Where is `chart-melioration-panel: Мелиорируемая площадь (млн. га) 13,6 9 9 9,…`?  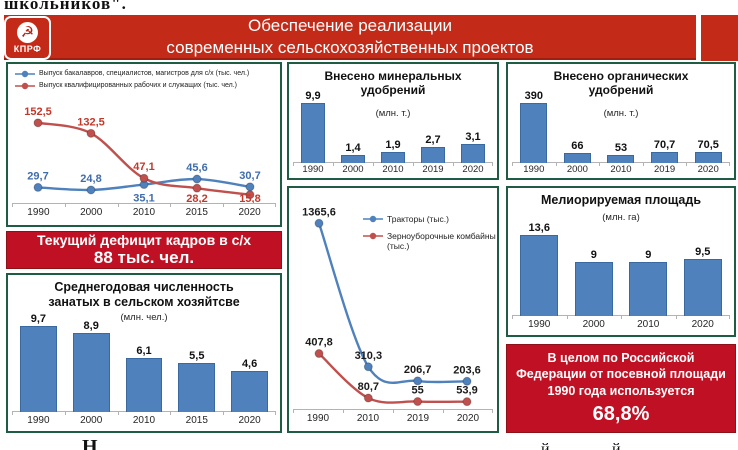
chart-melioration-panel: Мелиорируемая площадь (млн. га) 13,6 9 9 9,… is located at coordinates (621, 261).